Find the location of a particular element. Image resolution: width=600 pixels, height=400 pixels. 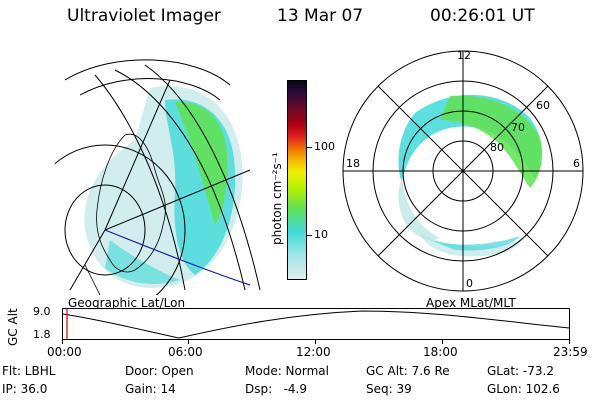

status-flt: Flt: LBHL is located at coordinates (29, 371).